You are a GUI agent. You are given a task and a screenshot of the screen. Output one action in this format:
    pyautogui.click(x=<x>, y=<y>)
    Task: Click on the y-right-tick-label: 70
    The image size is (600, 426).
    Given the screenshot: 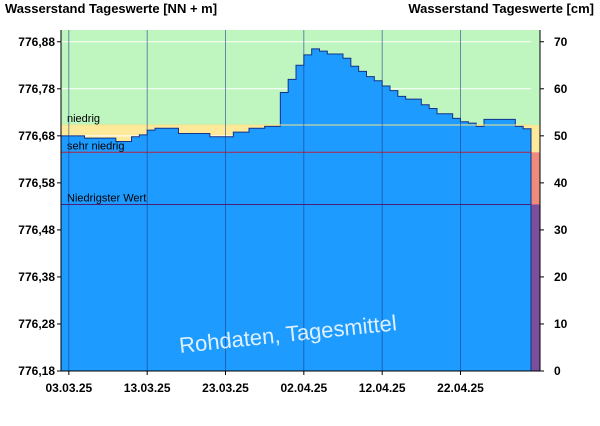 What is the action you would take?
    pyautogui.click(x=561, y=42)
    